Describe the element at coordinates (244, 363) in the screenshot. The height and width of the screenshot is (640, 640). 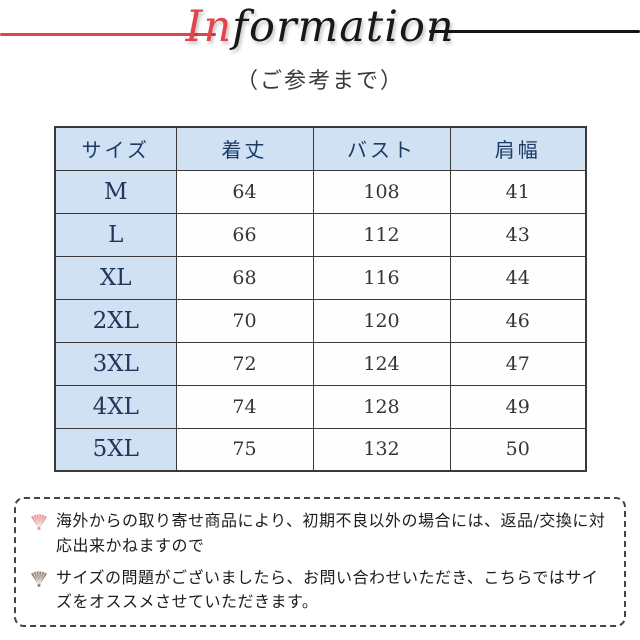
I see `value-cell: 72` at that location.